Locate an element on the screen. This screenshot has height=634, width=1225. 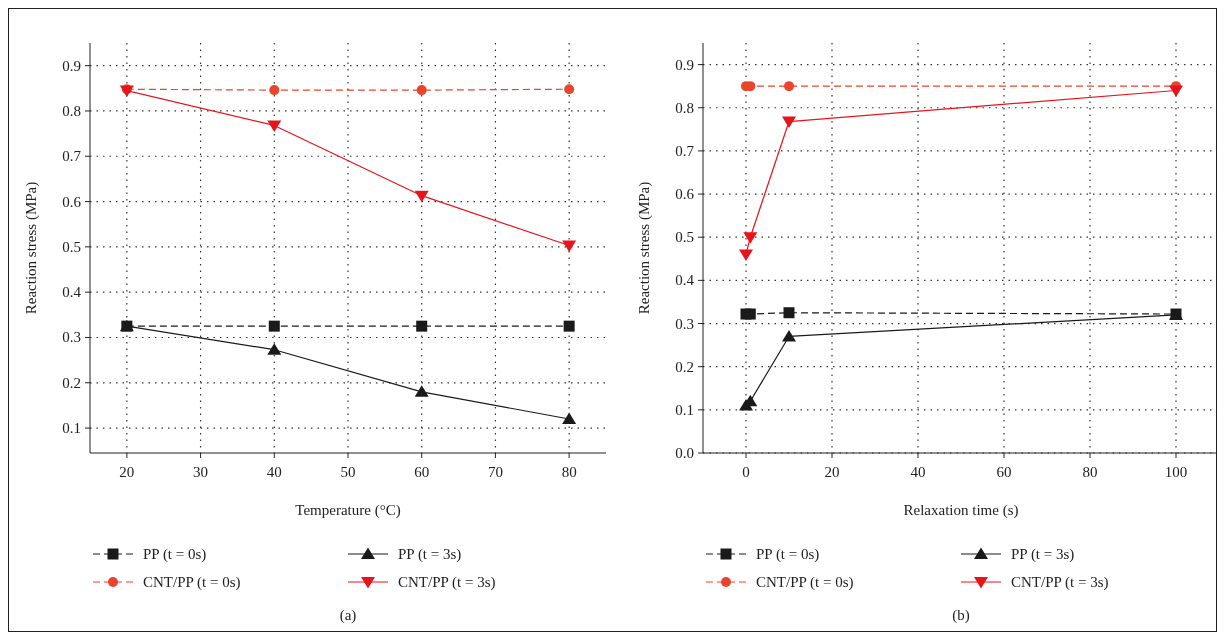
x-tick-label: 50 is located at coordinates (348, 472).